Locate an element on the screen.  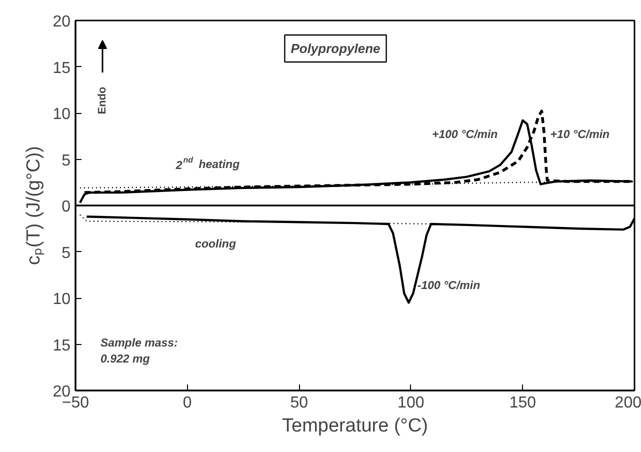
annotation: cooling is located at coordinates (215, 244).